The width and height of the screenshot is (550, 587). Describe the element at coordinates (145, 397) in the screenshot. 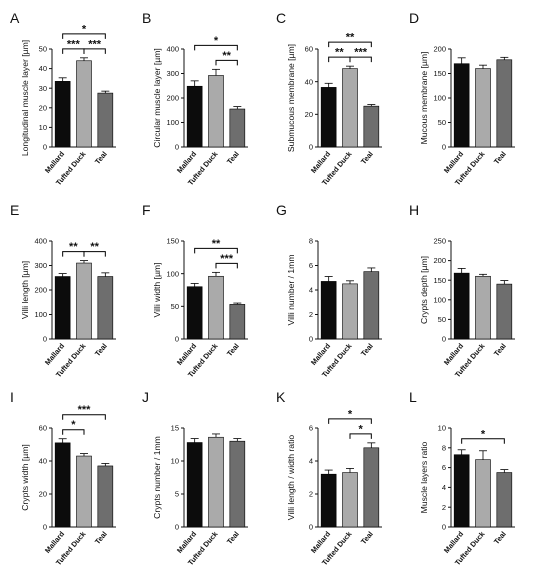

I see `panel-letter: J` at that location.